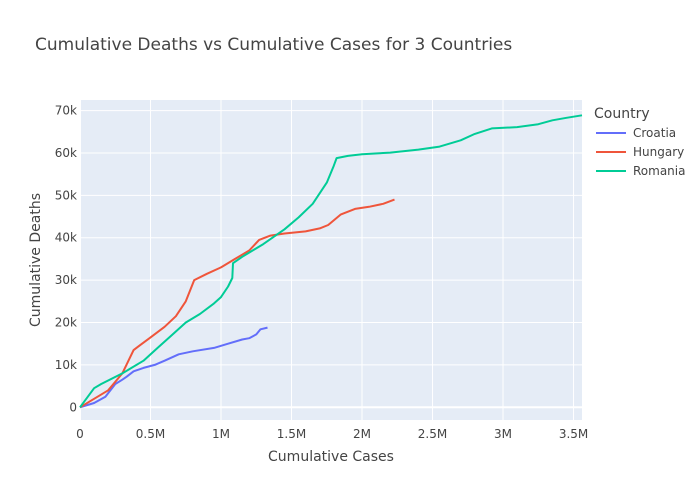 This screenshot has height=500, width=700. What do you see at coordinates (221, 434) in the screenshot?
I see `x-tick-label: 1M` at bounding box center [221, 434].